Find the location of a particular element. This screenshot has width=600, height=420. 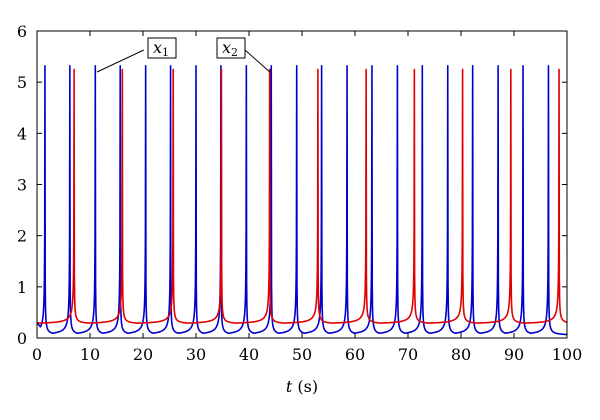

y-tick-label: 4 is located at coordinates (22, 133).